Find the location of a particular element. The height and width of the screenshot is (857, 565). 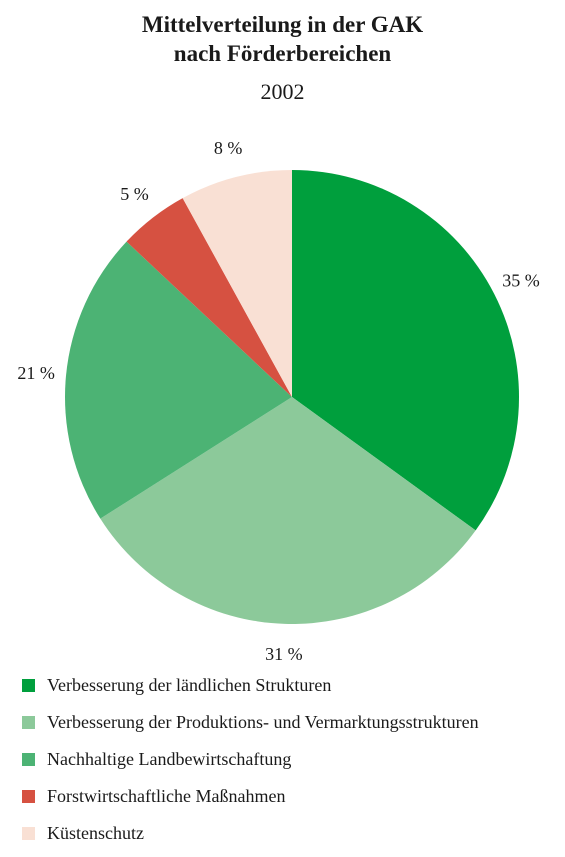

slice-value-label: 21 % is located at coordinates (36, 373).